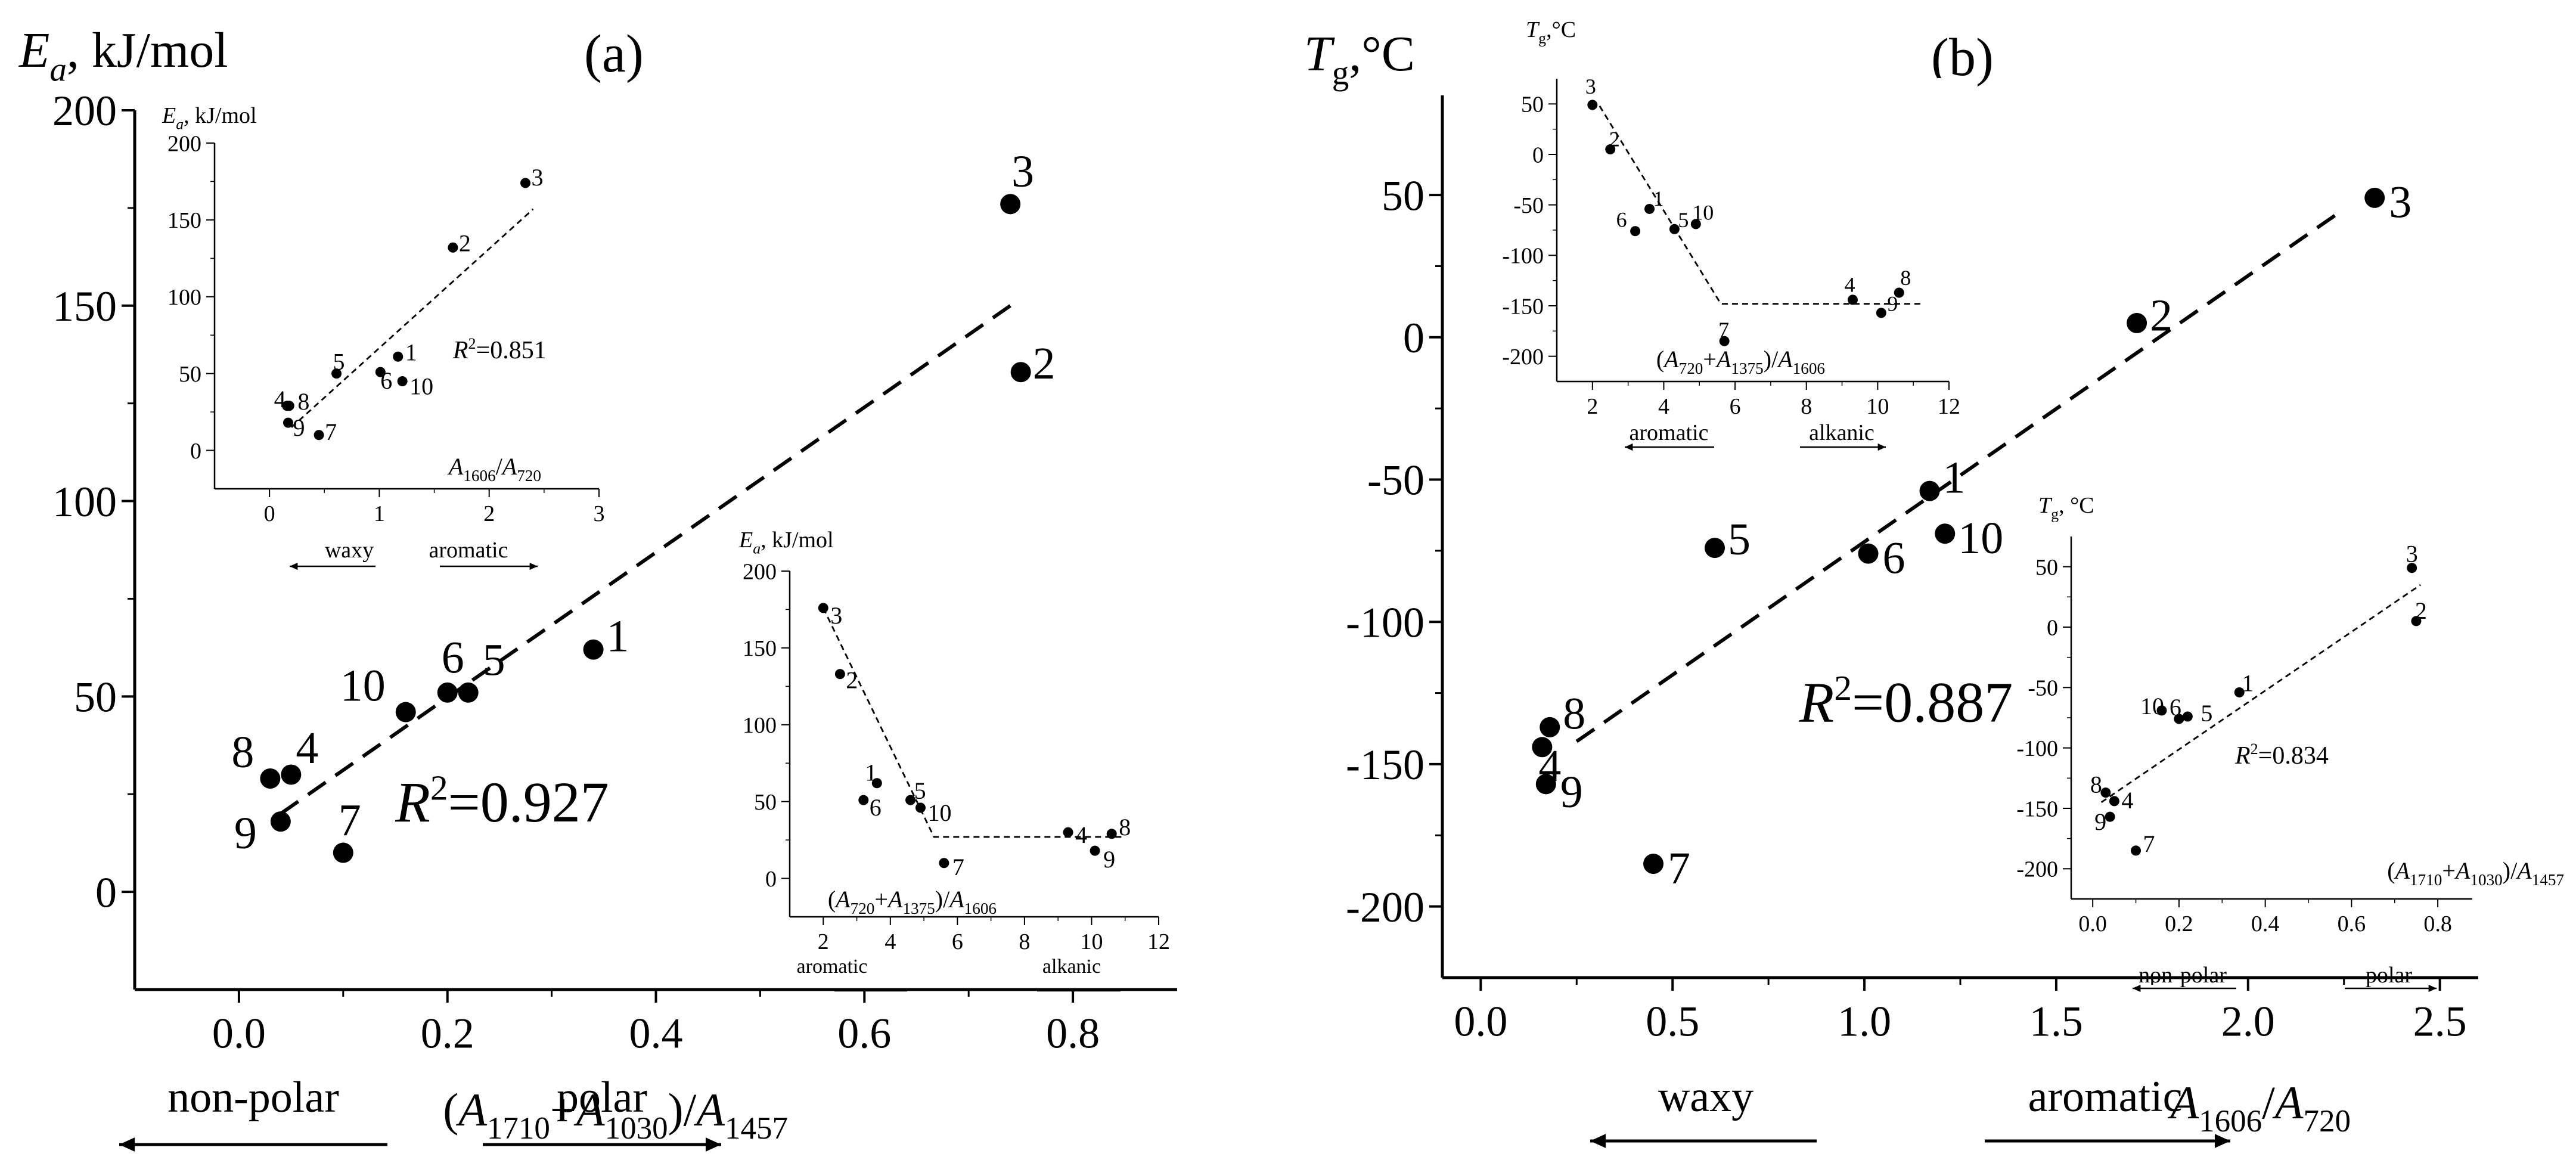 This screenshot has width=2576, height=1166. Describe the element at coordinates (614, 53) in the screenshot. I see `panel-label: (a)` at that location.